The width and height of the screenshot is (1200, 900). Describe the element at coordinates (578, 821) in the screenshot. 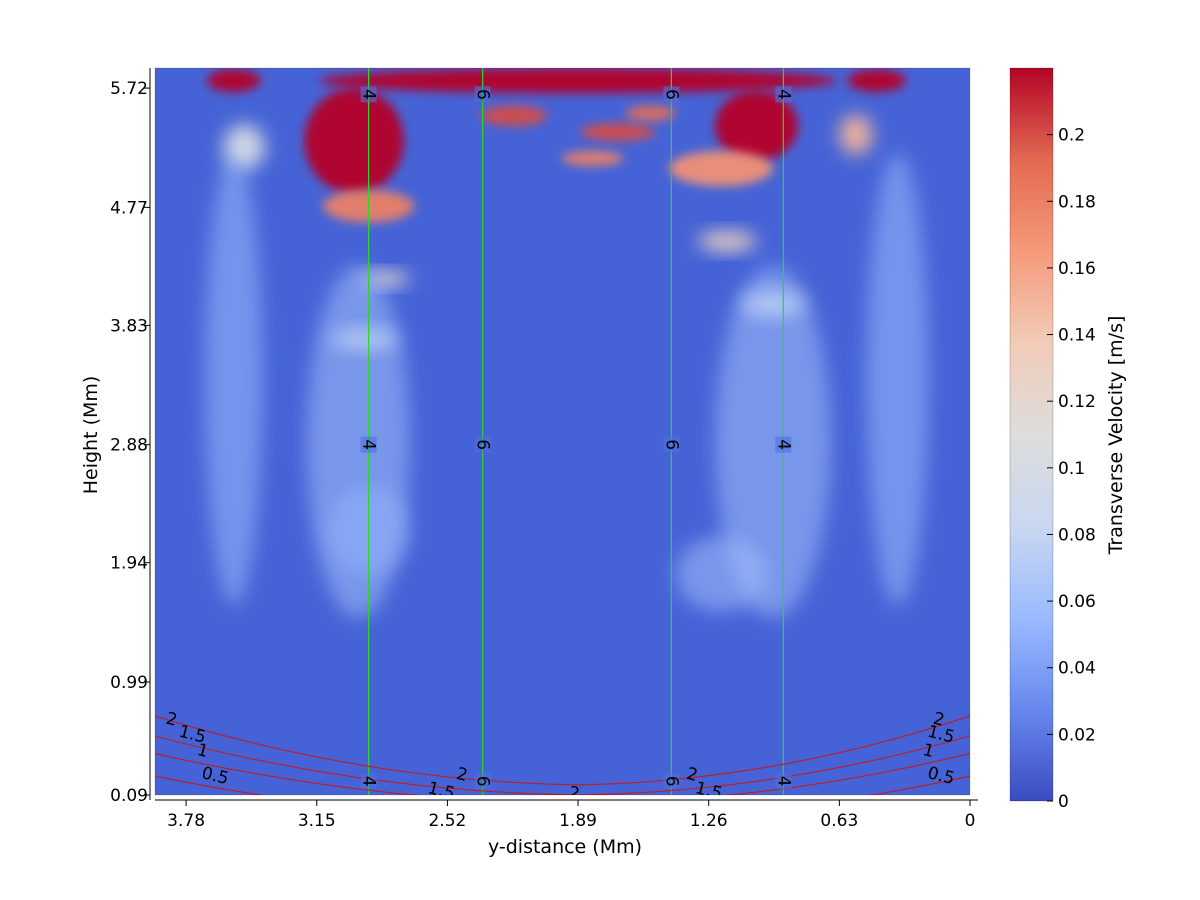

I see `x-tick-label: 1.89` at that location.